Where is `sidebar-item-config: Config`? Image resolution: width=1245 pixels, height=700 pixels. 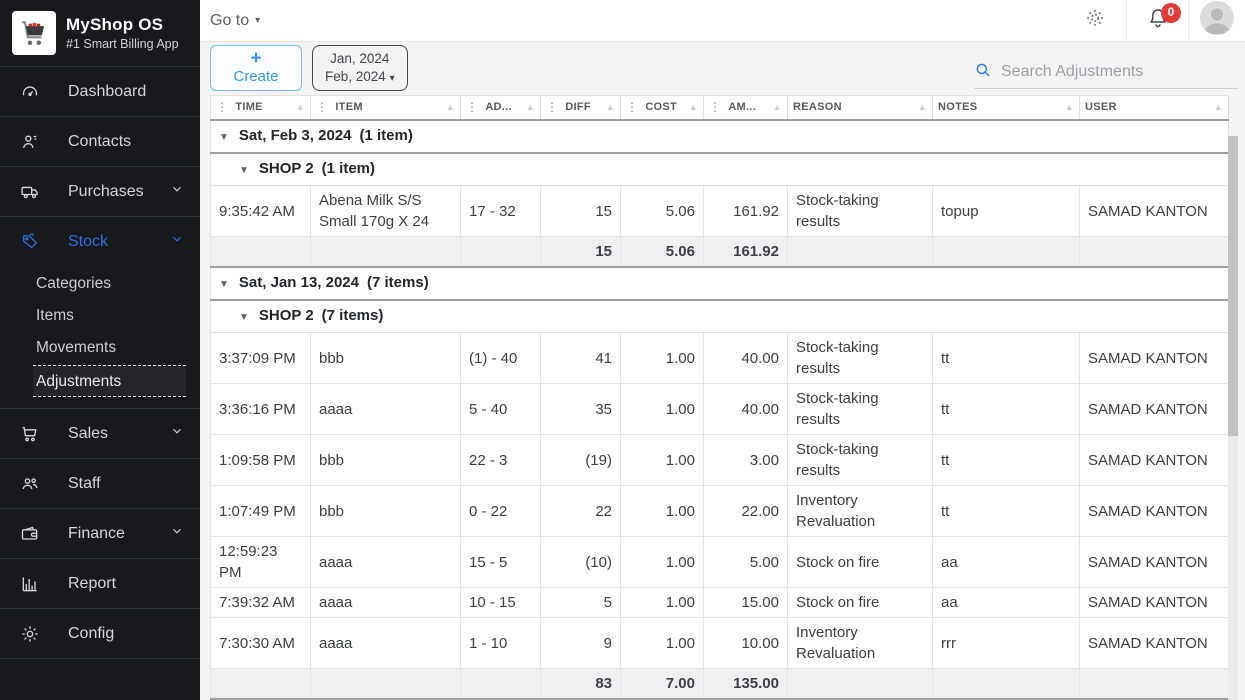 sidebar-item-config: Config is located at coordinates (100, 633).